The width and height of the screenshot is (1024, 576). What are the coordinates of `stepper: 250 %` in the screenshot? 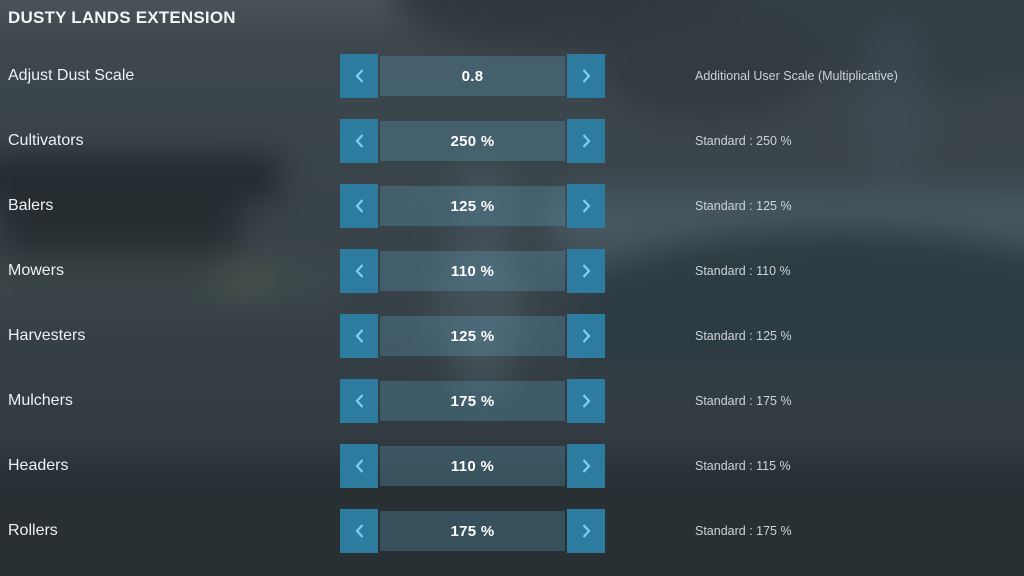 It's located at (472, 141).